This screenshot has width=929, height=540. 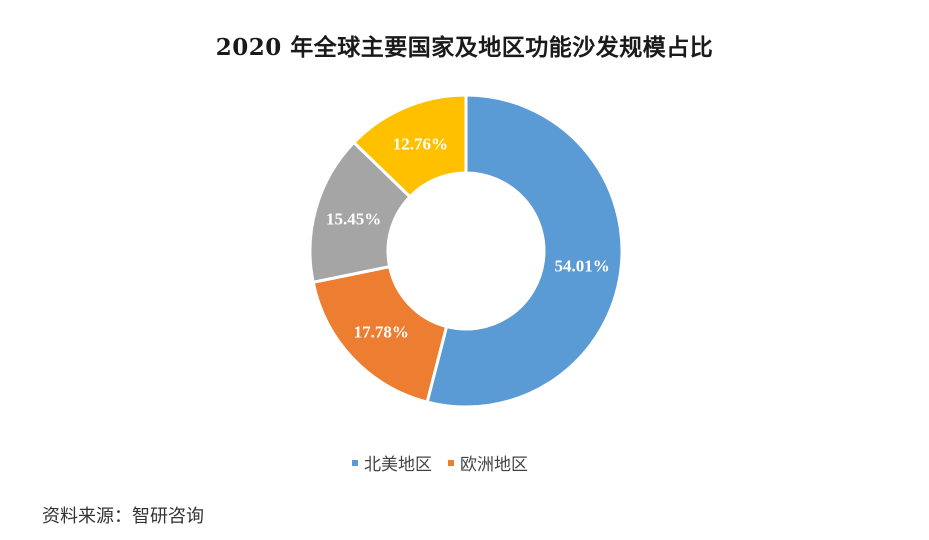 I want to click on slice-europe, so click(x=380, y=334).